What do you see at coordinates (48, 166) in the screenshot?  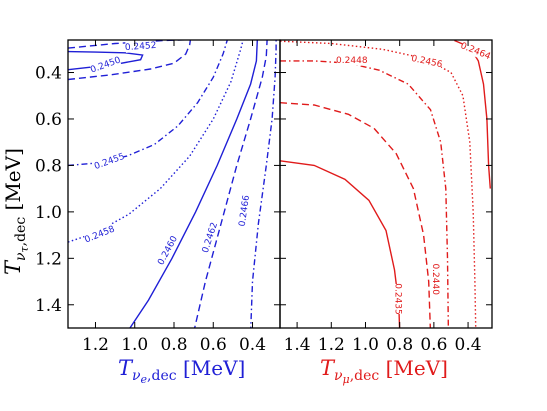 I see `y-tick-label: 0.8` at bounding box center [48, 166].